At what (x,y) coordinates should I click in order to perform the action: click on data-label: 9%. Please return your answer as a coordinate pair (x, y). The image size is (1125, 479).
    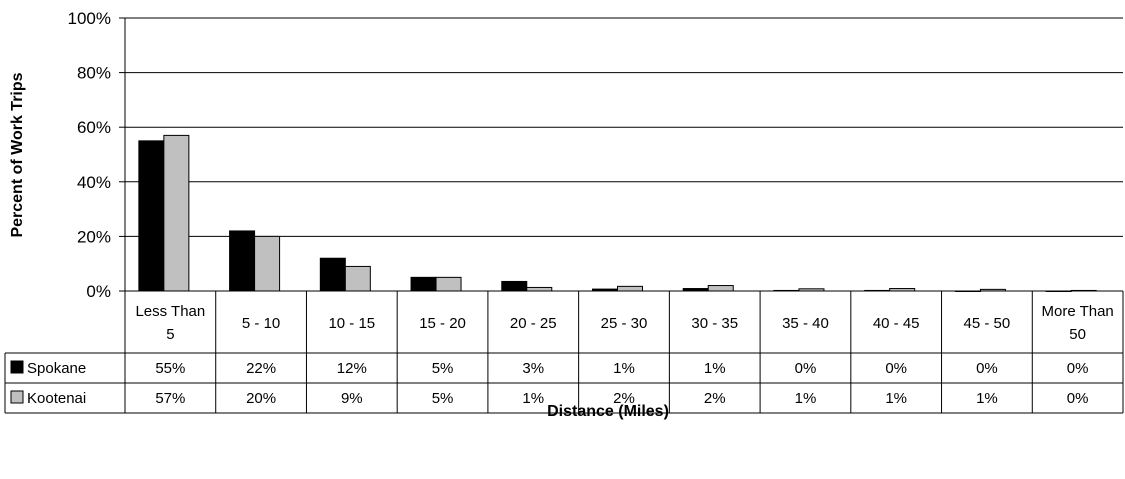
    Looking at the image, I should click on (352, 398).